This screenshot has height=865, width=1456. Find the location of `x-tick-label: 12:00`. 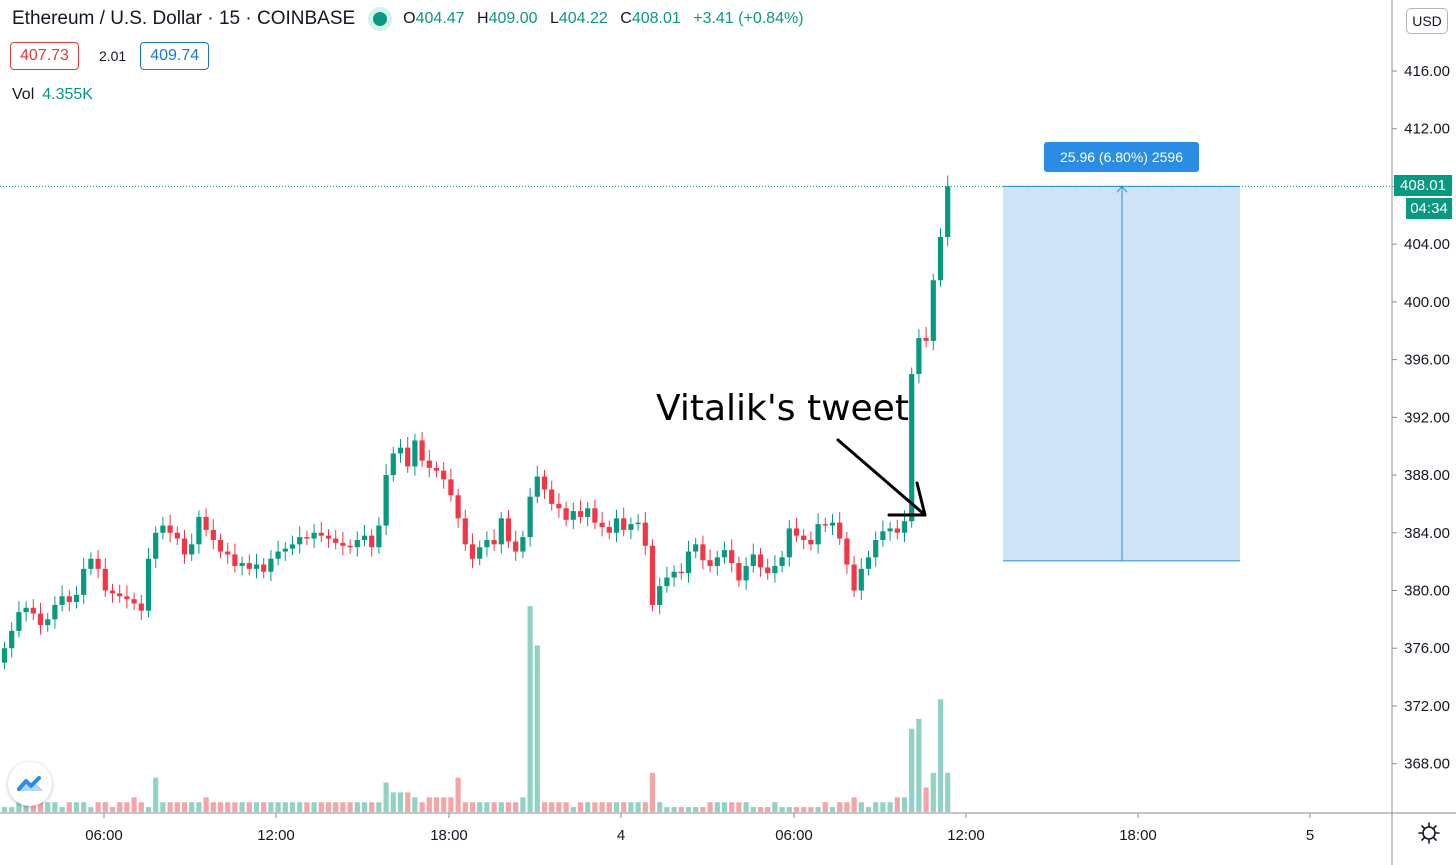

x-tick-label: 12:00 is located at coordinates (966, 835).